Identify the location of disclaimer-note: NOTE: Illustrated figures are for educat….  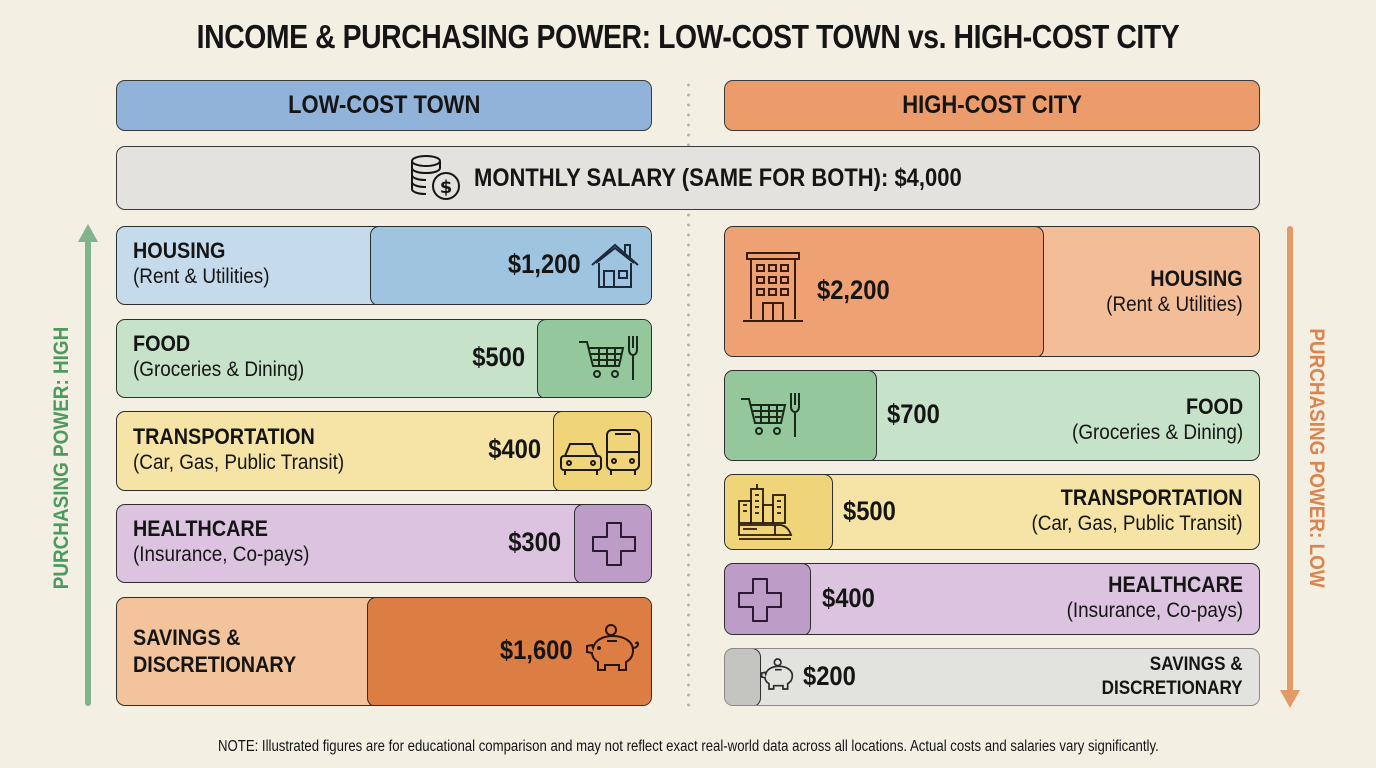
(688, 746).